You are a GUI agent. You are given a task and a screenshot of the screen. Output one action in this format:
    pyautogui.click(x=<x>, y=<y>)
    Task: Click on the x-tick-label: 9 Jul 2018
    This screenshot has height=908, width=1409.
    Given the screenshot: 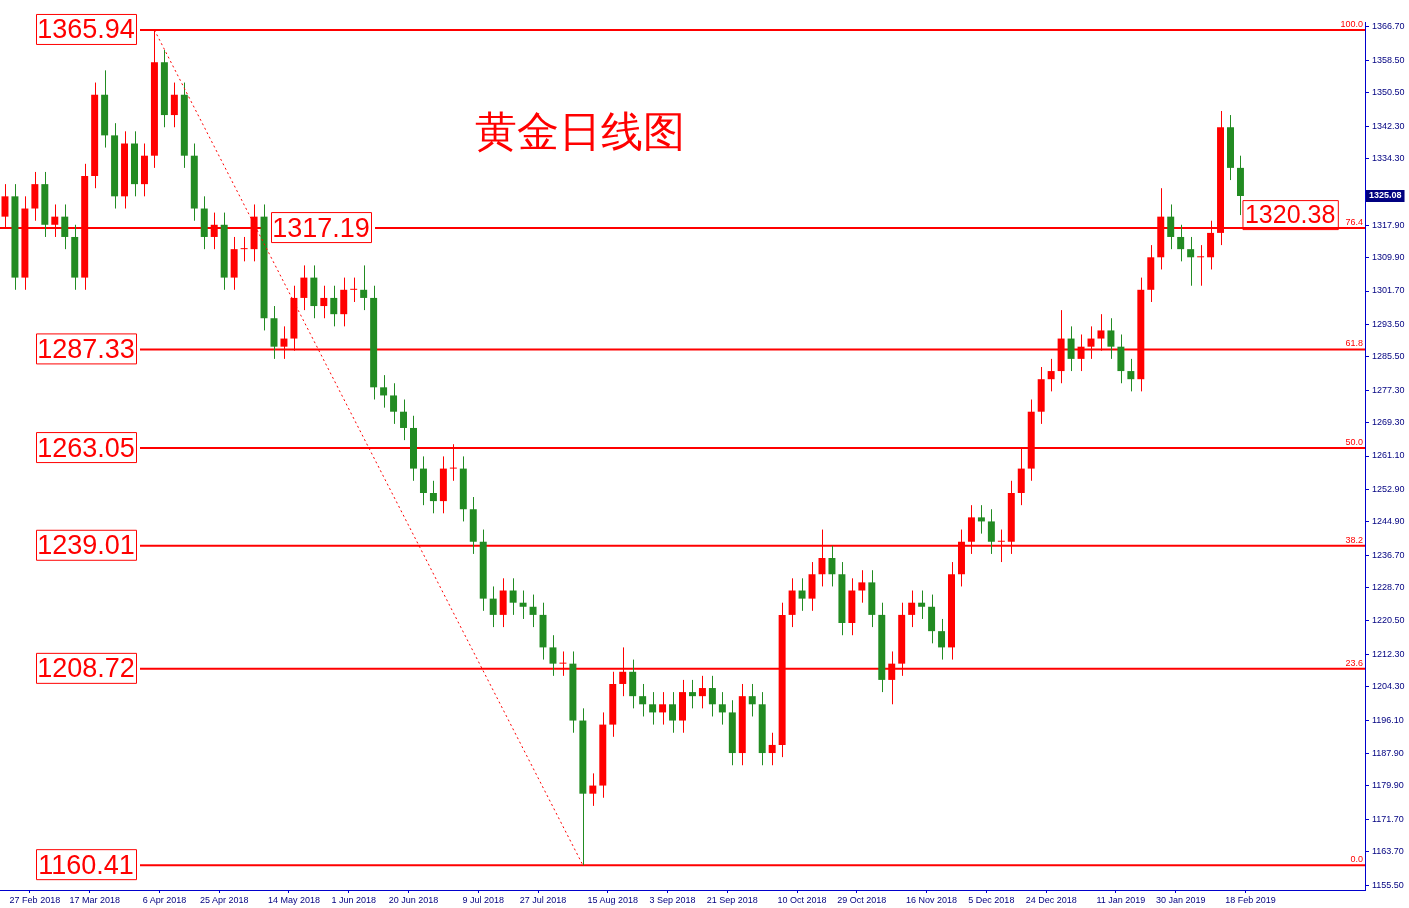 What is the action you would take?
    pyautogui.click(x=483, y=899)
    